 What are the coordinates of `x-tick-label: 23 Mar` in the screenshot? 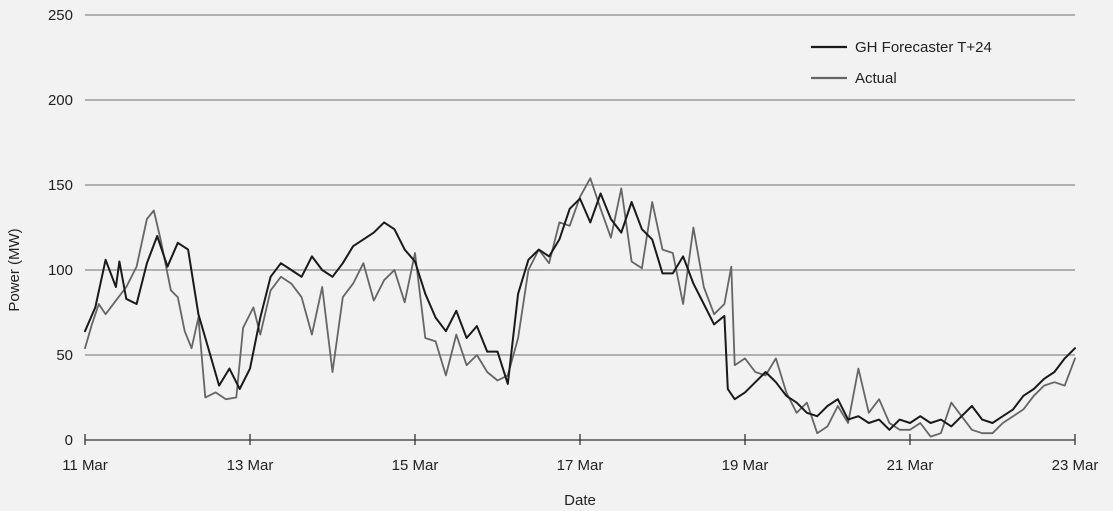 It's located at (1075, 465).